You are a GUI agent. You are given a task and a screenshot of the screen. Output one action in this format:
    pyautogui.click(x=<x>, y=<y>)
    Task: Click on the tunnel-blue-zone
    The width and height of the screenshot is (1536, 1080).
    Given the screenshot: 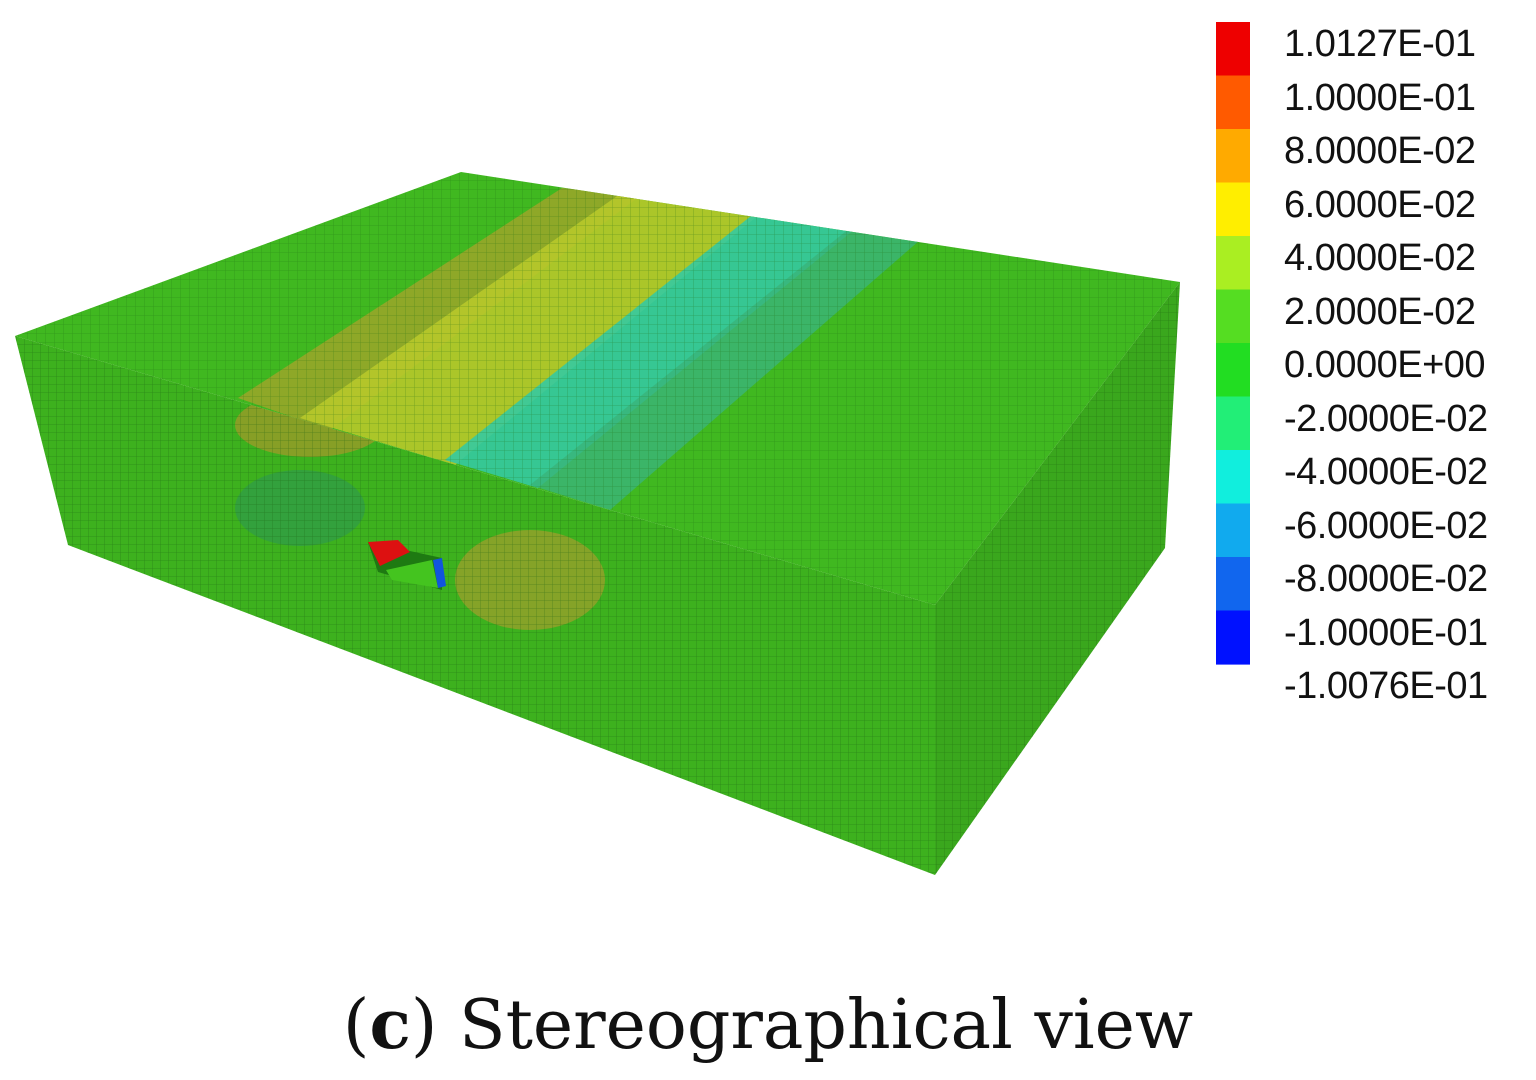 What is the action you would take?
    pyautogui.click(x=439, y=573)
    